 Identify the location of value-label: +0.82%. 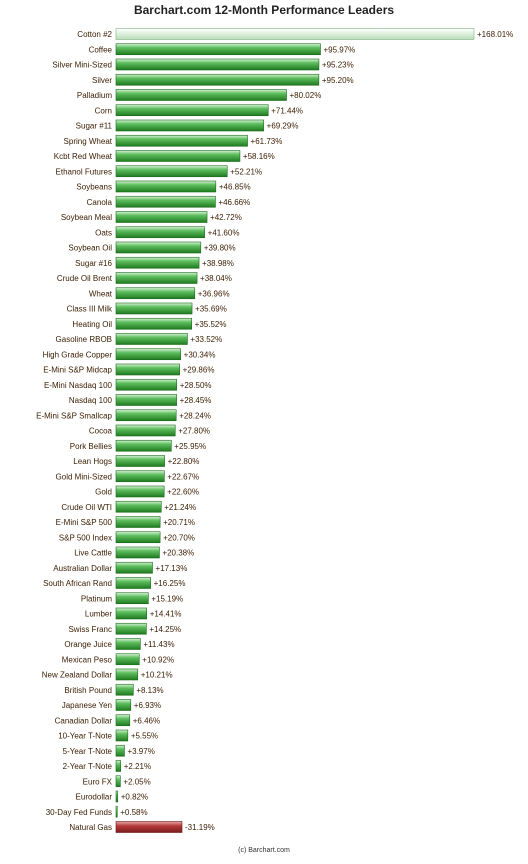
(134, 797).